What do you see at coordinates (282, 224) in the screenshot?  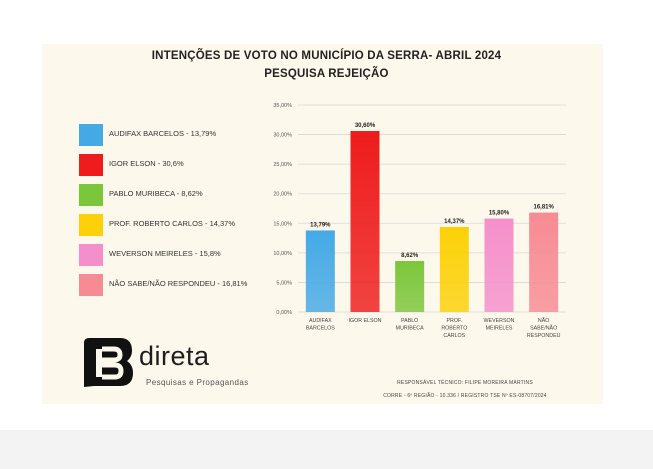 I see `y-tick-label: 15,00%` at bounding box center [282, 224].